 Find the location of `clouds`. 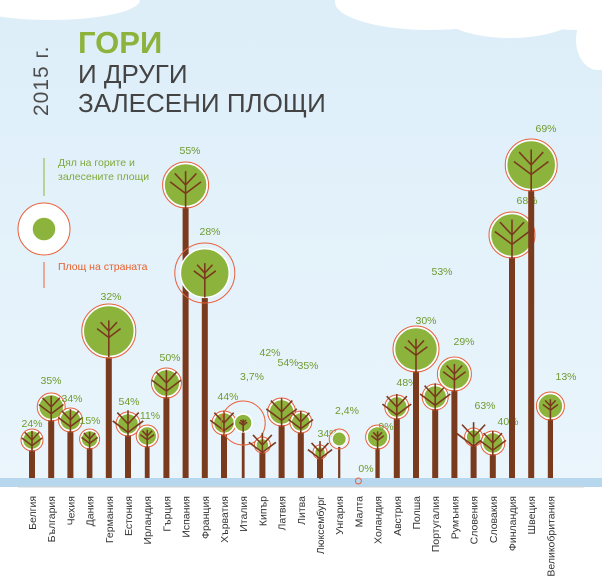

clouds is located at coordinates (301, 35).